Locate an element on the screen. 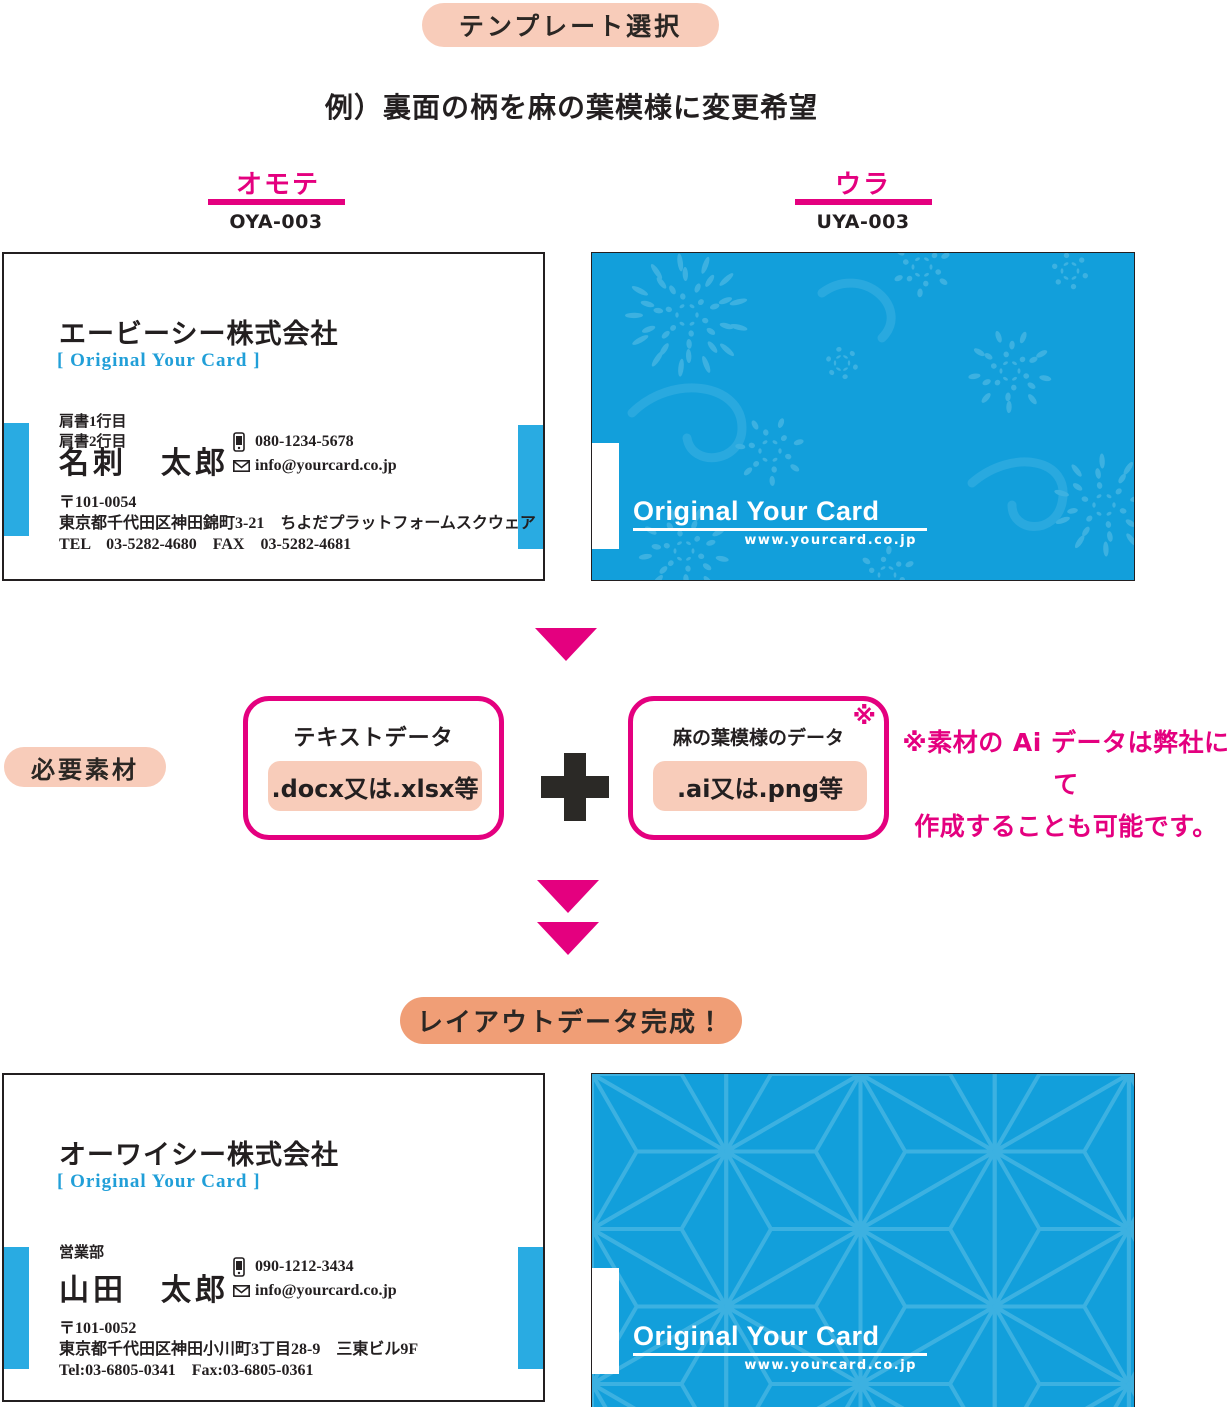 The width and height of the screenshot is (1232, 1407). layout-complete-badge: レイアウトデータ完成！ is located at coordinates (571, 1020).